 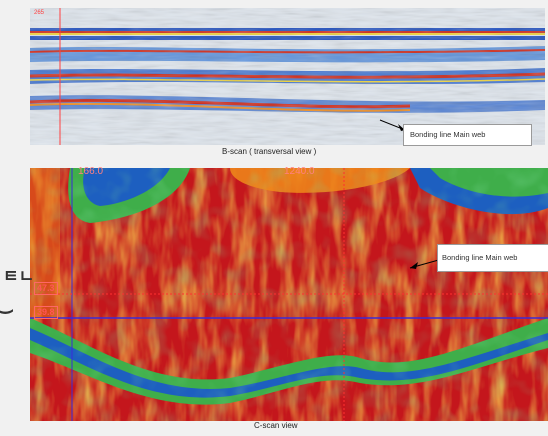 What do you see at coordinates (46, 288) in the screenshot?
I see `cscan-readout-upper: 47.3` at bounding box center [46, 288].